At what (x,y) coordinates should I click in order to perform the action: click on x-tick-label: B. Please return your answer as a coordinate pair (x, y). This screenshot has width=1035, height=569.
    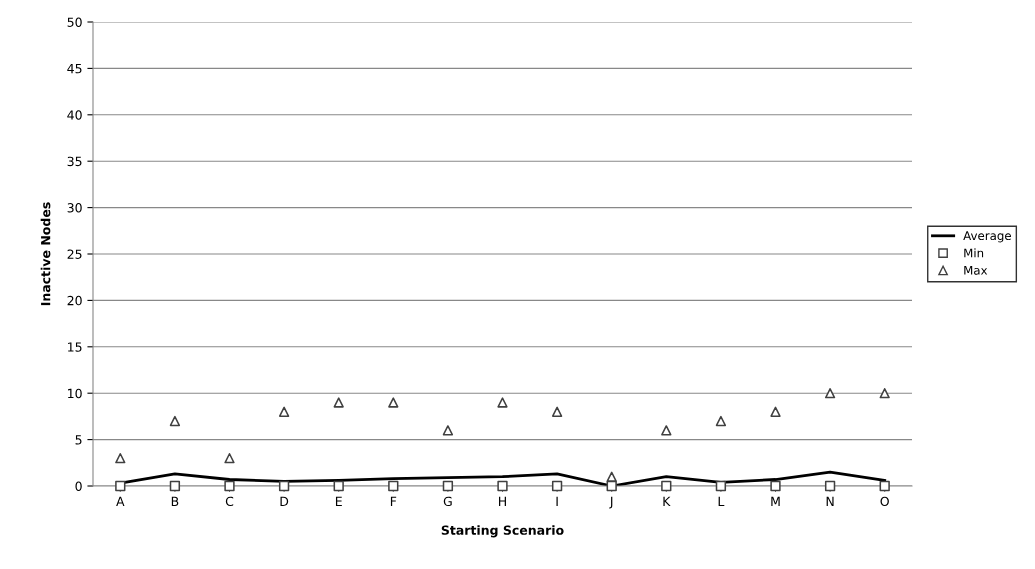
    Looking at the image, I should click on (175, 501).